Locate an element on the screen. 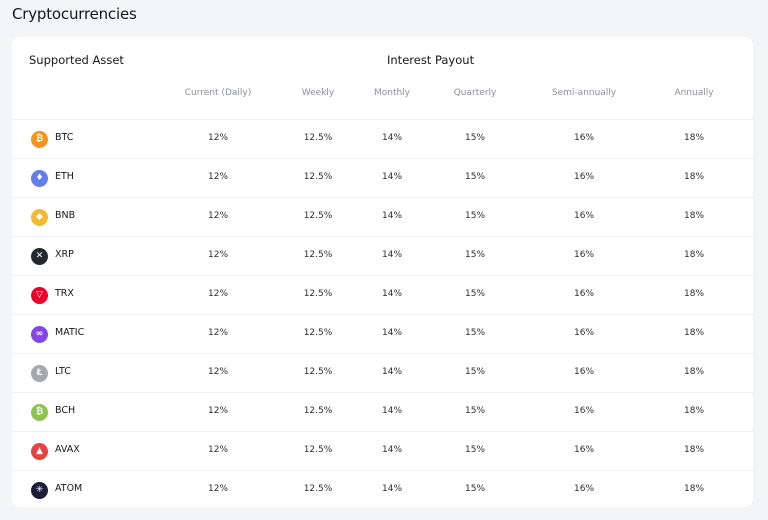  column-header-current-daily: Current (Daily) is located at coordinates (218, 93).